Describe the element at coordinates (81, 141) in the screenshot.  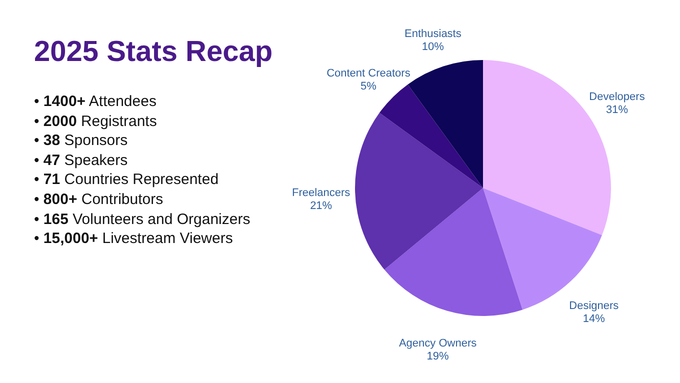
I see `text: • 38 Sponsors` at that location.